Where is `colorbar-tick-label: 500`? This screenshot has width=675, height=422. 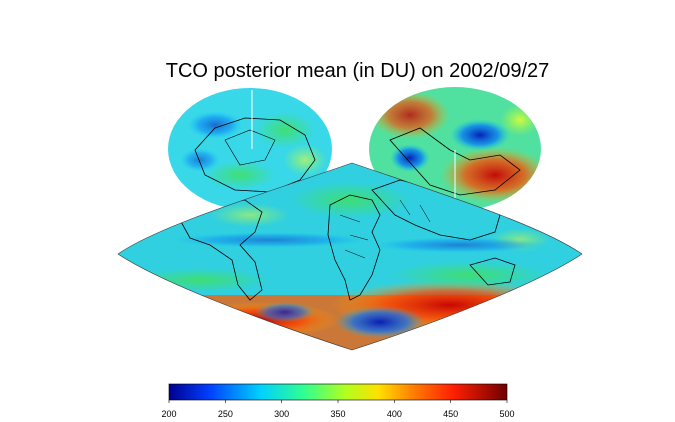
colorbar-tick-label: 500 is located at coordinates (506, 414).